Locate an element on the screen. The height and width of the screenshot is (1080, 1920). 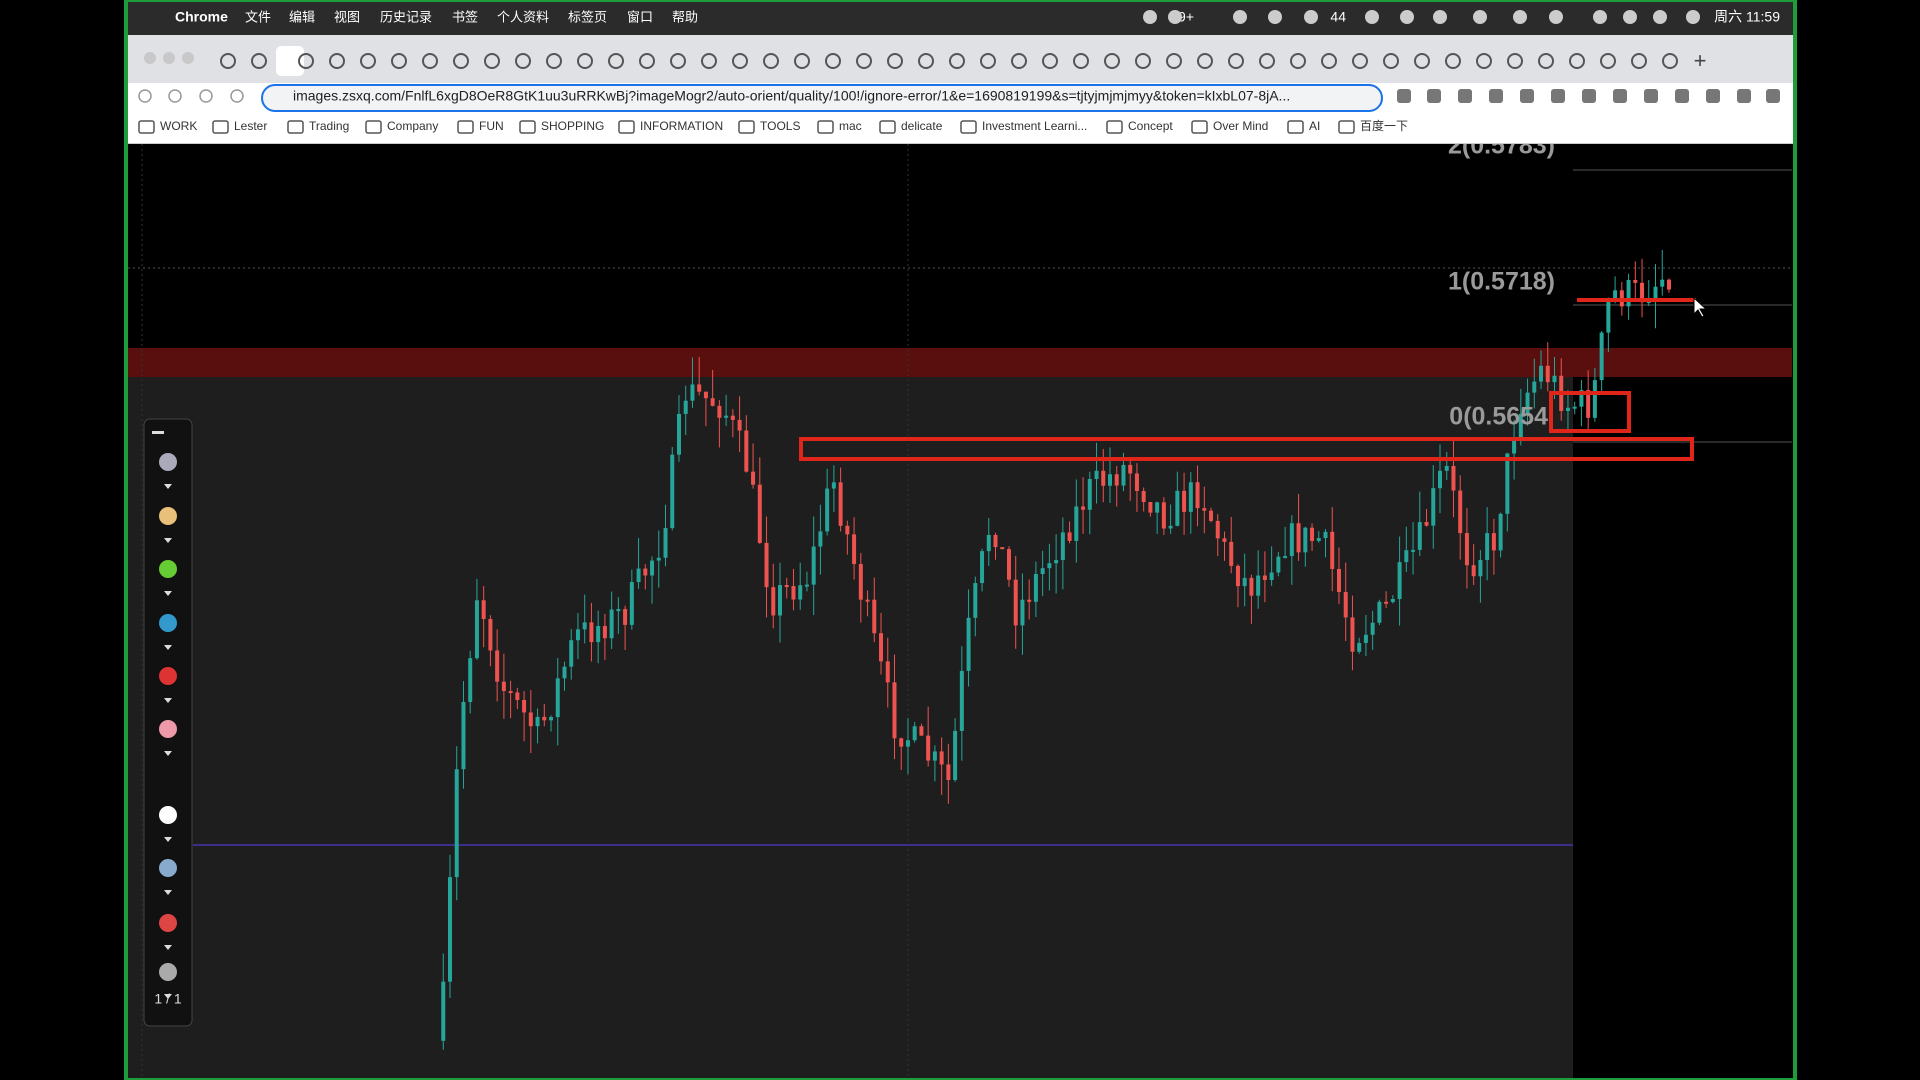
bookmark: SHOPPING is located at coordinates (572, 126).